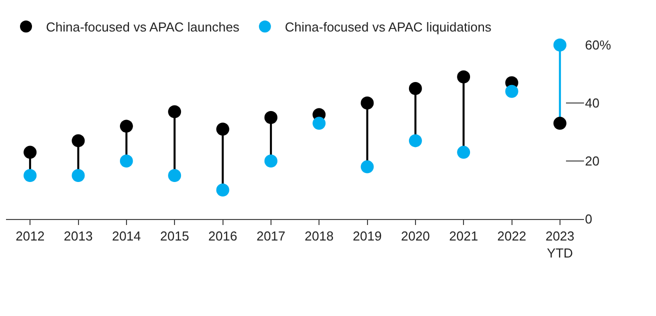 The height and width of the screenshot is (316, 656). I want to click on x-tick-label: 2018, so click(319, 236).